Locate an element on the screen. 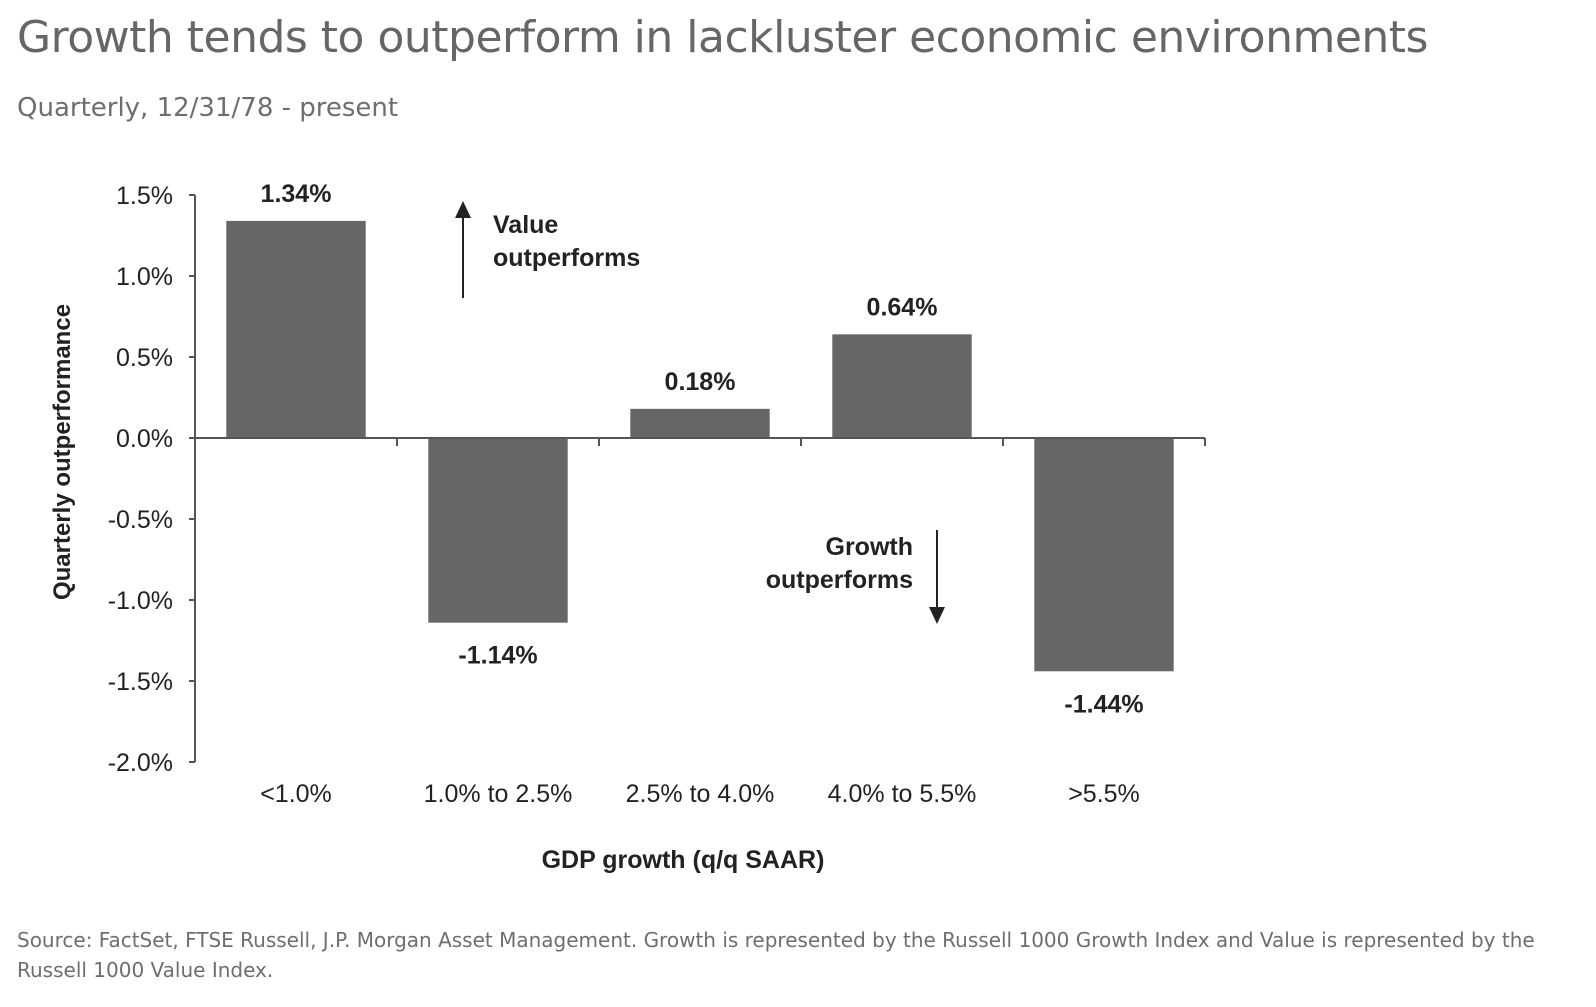  y-tick-label: 0.0% is located at coordinates (144, 439).